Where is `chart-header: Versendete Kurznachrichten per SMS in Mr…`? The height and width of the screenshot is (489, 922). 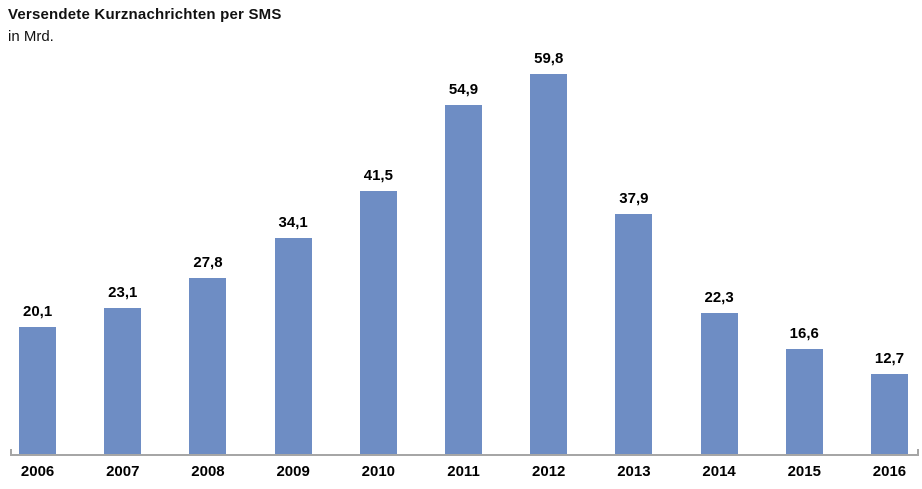
chart-header: Versendete Kurznachrichten per SMS in Mr… is located at coordinates (145, 26).